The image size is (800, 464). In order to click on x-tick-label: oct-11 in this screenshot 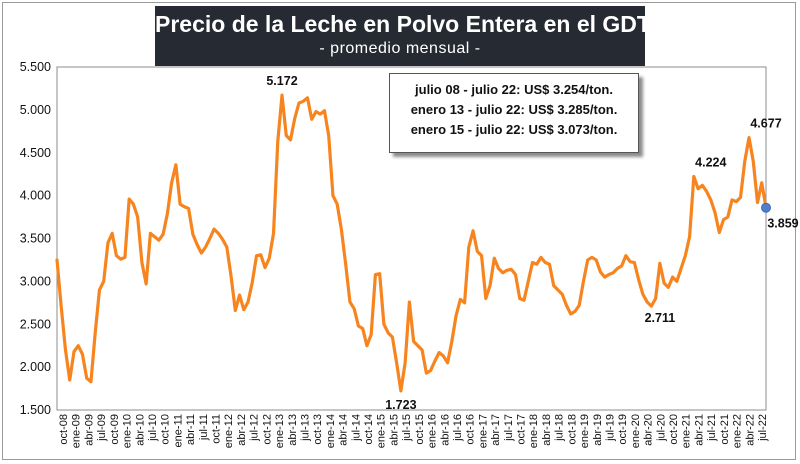, I will do `click(217, 429)`.